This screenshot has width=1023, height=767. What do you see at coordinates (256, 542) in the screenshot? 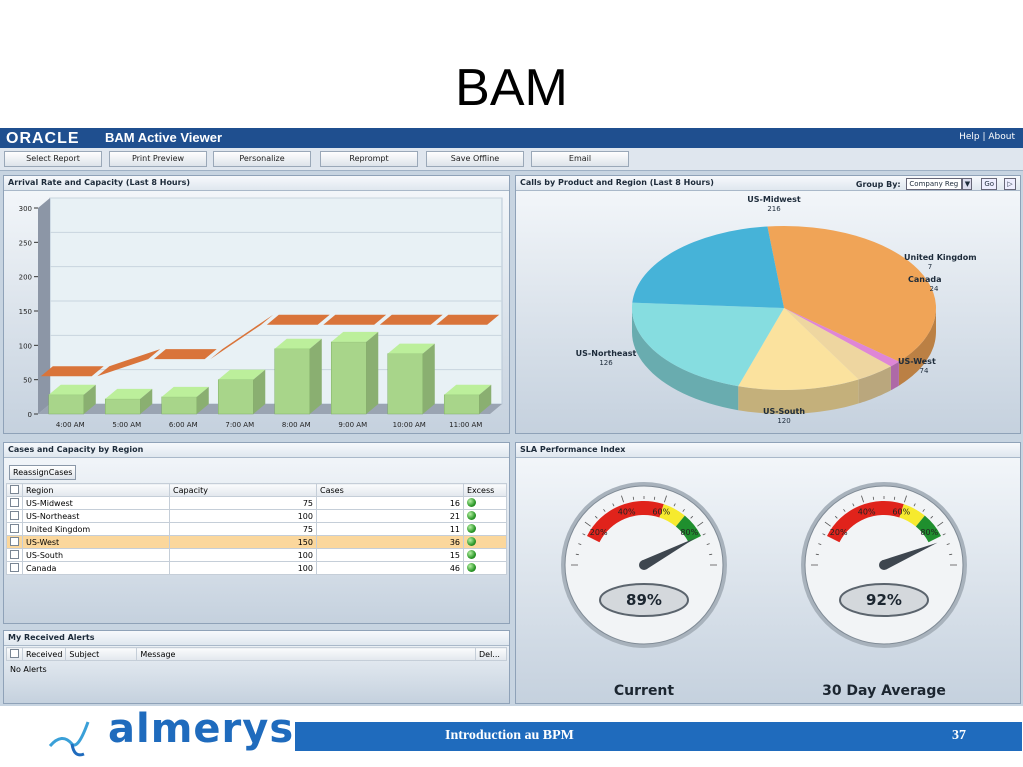
I see `table-row-selected: US-West 150 36` at bounding box center [256, 542].